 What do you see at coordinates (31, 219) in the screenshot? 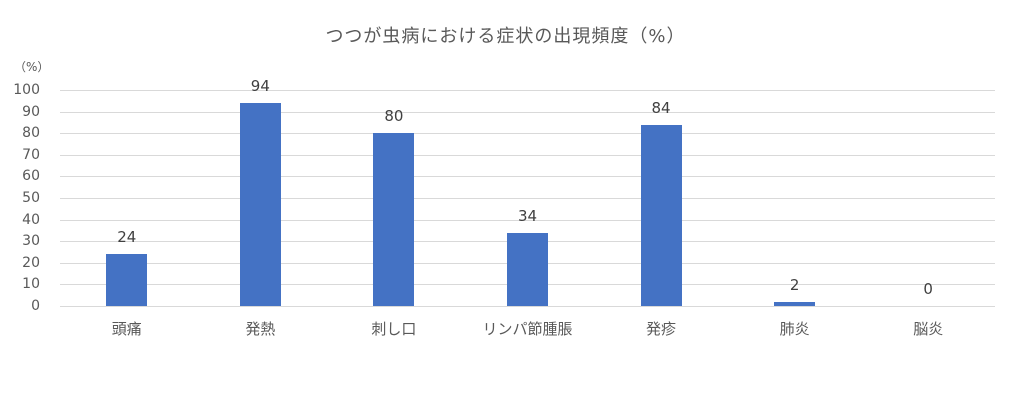
I see `y-tick-label: 40` at bounding box center [31, 219].